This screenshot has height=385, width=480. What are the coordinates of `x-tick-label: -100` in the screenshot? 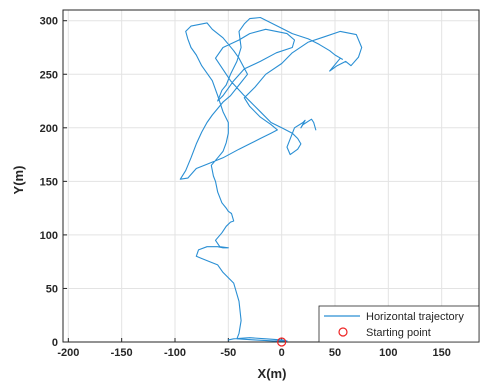 It's located at (175, 353).